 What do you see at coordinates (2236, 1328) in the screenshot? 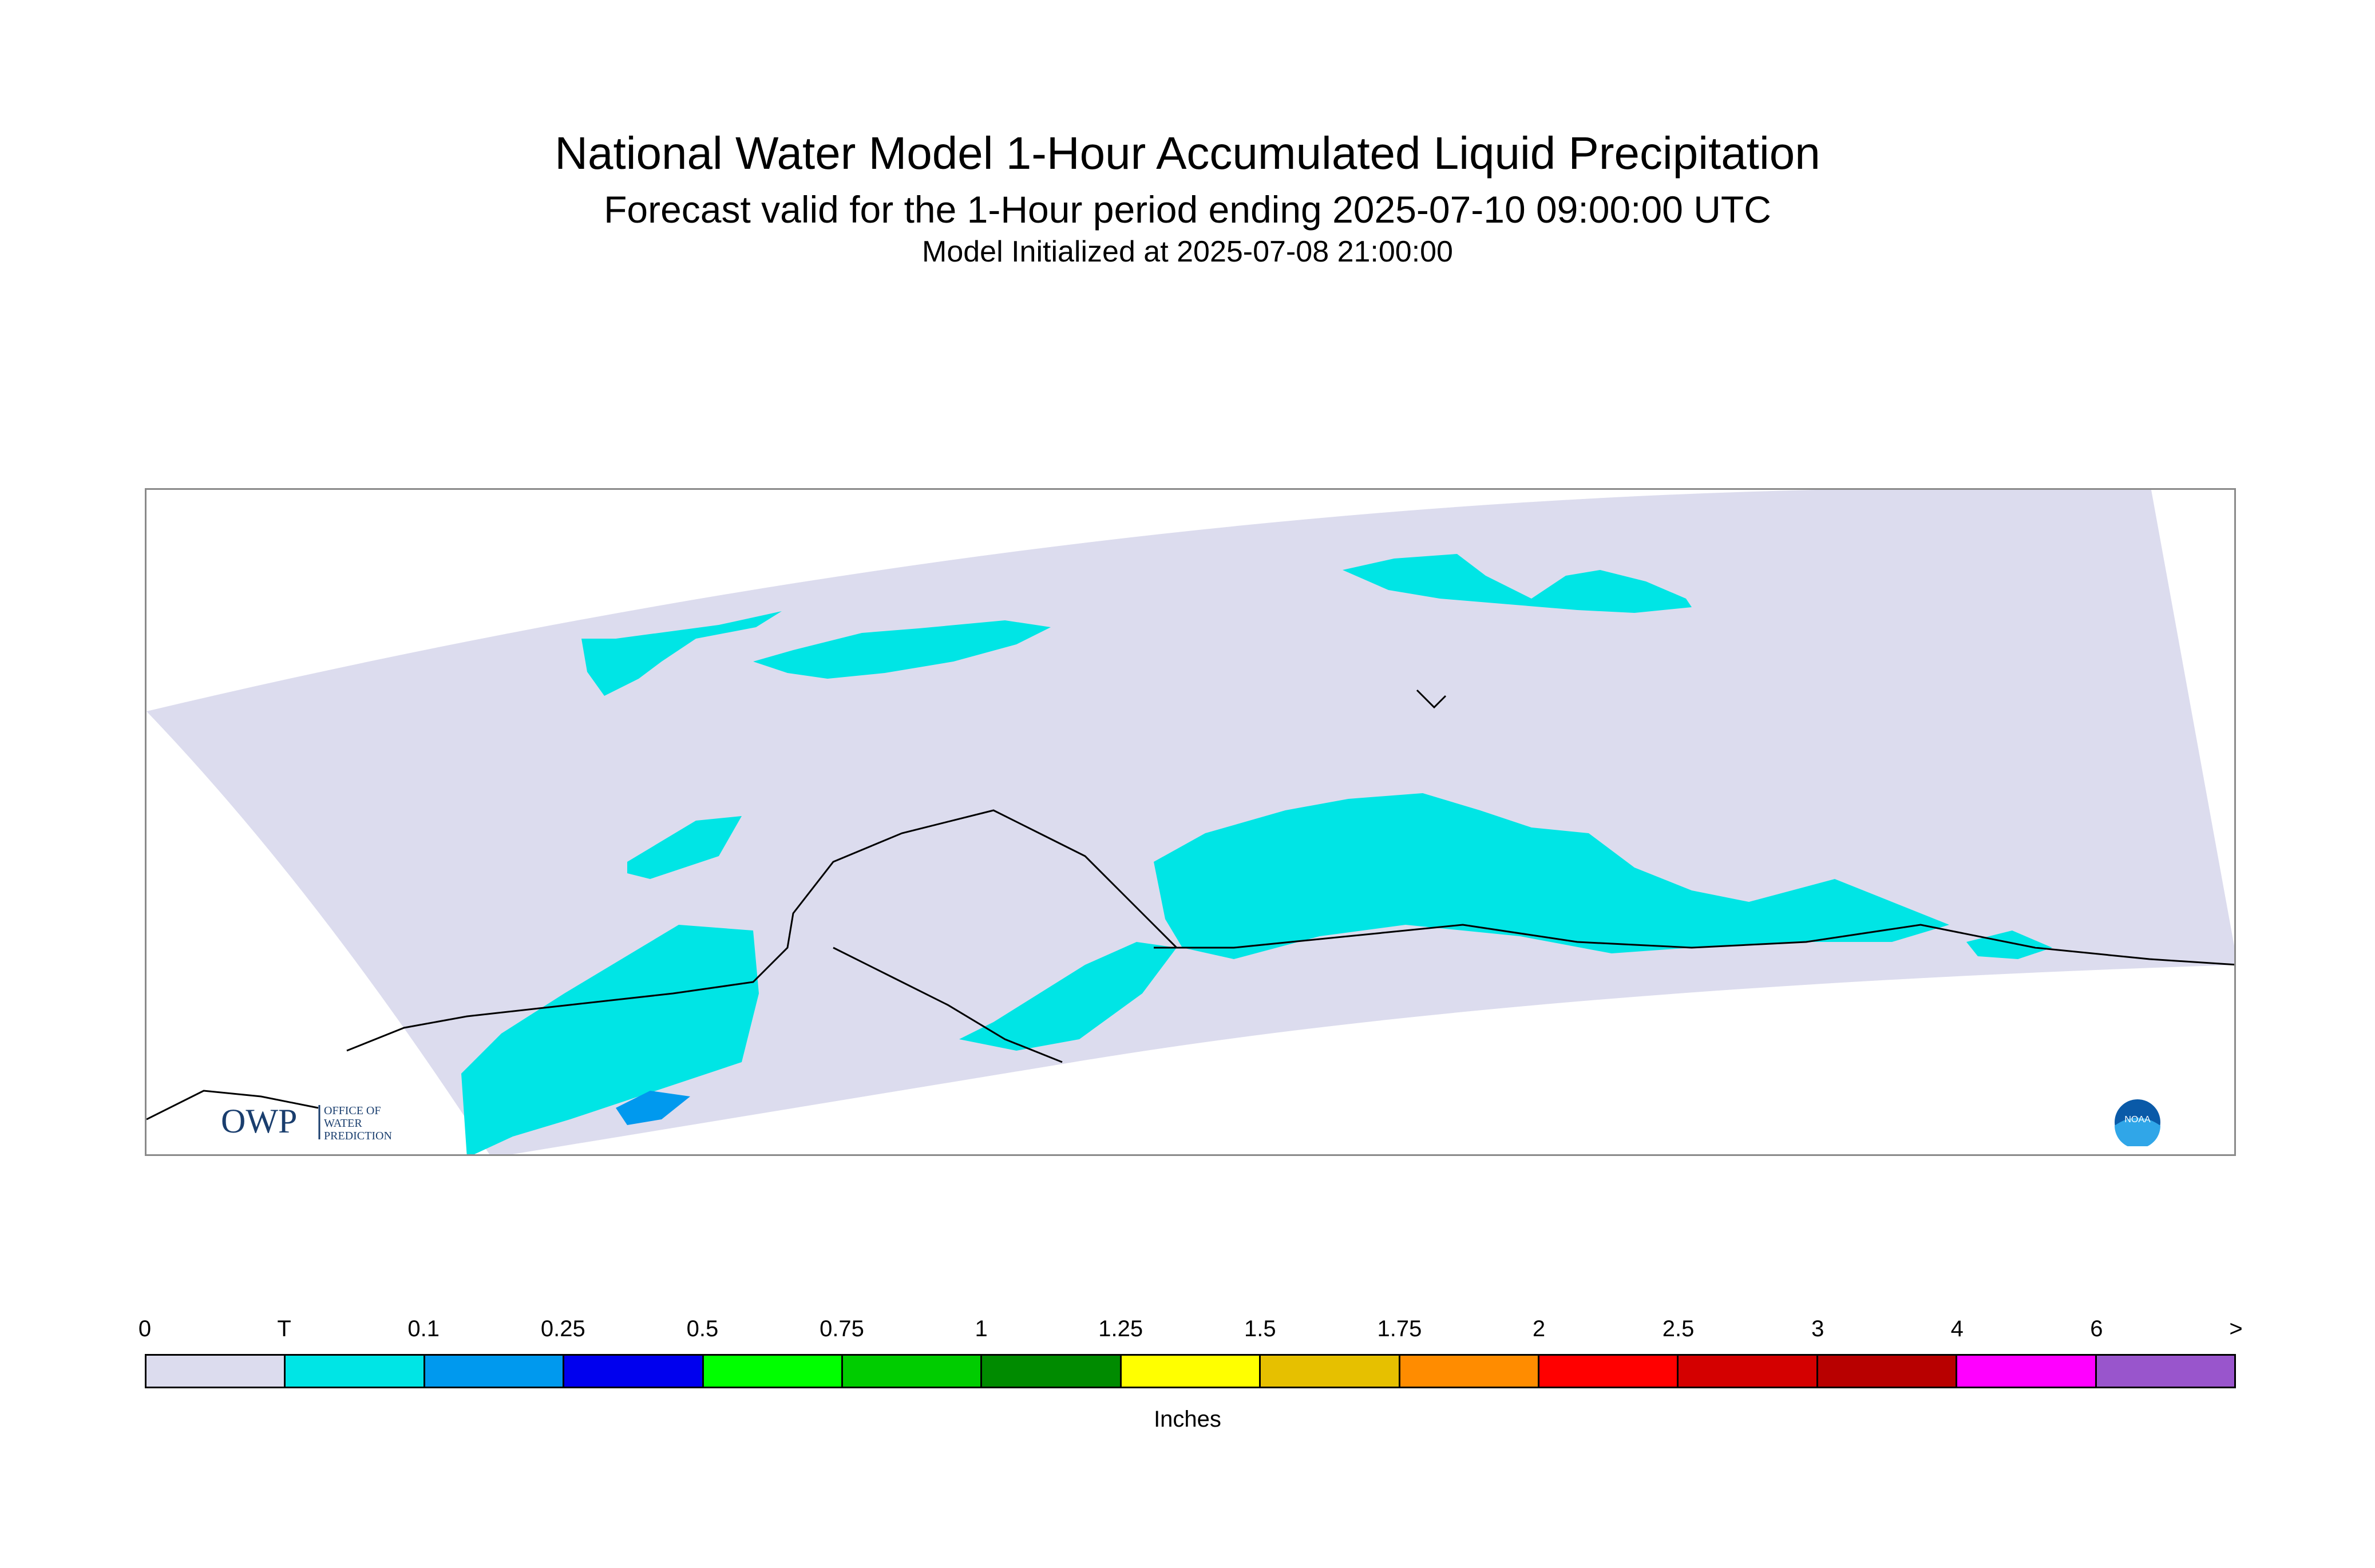
I see `legend-tick-label: >` at bounding box center [2236, 1328].